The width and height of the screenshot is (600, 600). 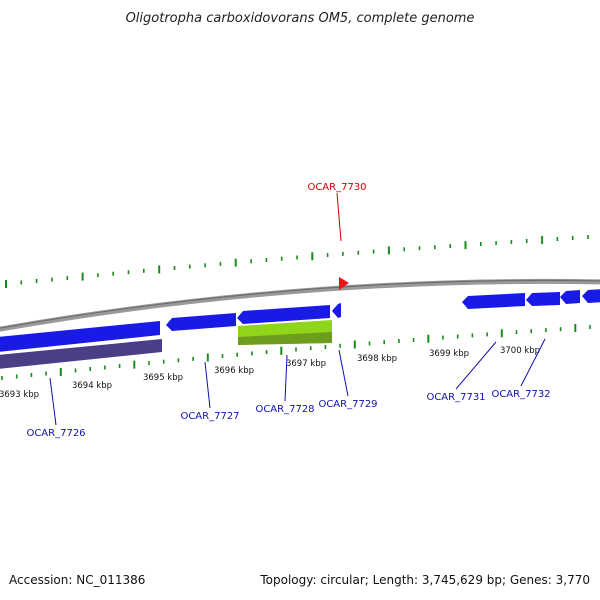 I want to click on gene-label-ocar-7726: OCAR_7726, so click(x=55, y=433).